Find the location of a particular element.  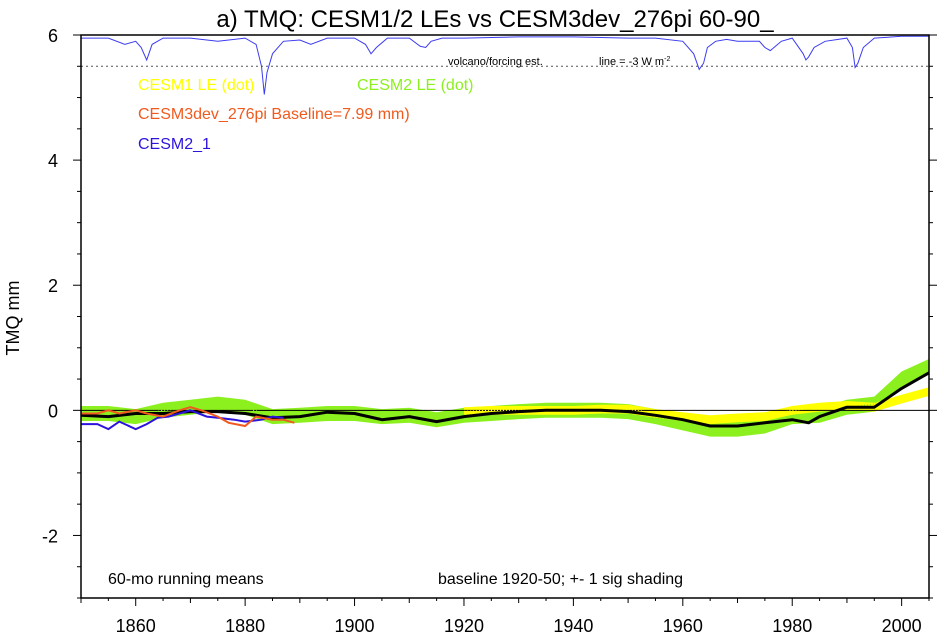

volcano-label: volcano/forcing est. is located at coordinates (495, 62).